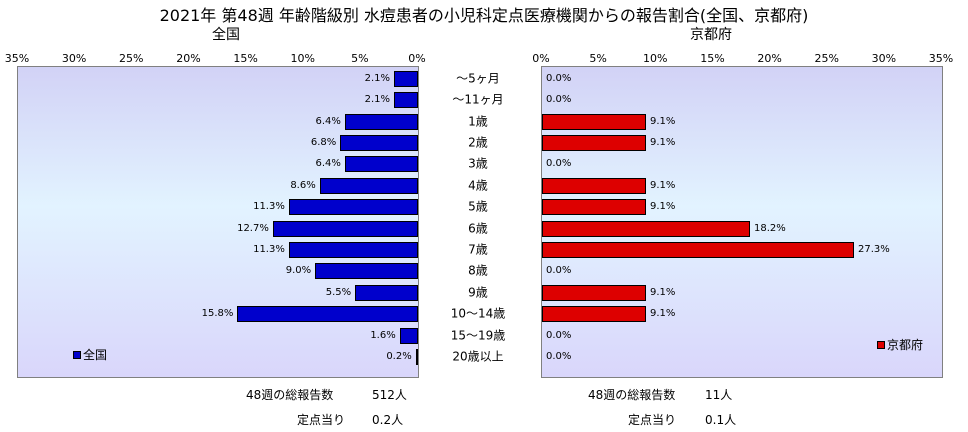  What do you see at coordinates (478, 313) in the screenshot?
I see `age-category-label: 10～14歳` at bounding box center [478, 313].